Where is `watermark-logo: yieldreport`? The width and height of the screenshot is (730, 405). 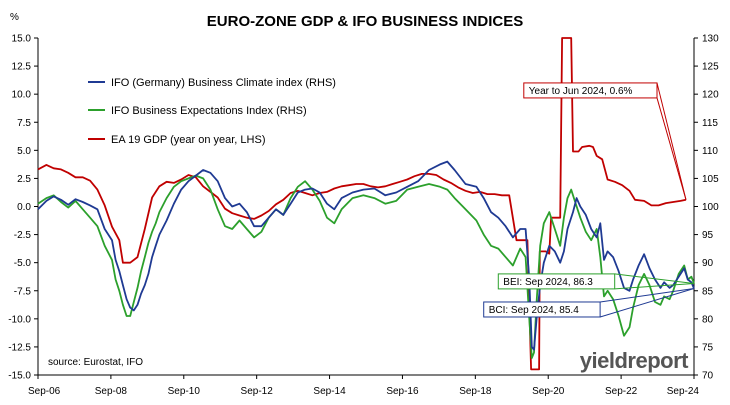
watermark-logo: yieldreport is located at coordinates (635, 360).